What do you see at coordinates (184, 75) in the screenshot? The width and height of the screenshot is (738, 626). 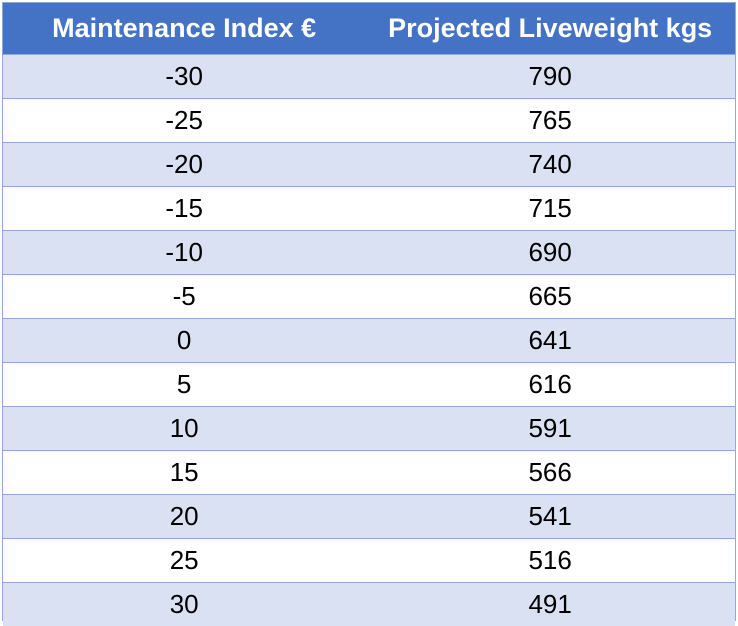 I see `maintenance-index-cell: -30` at bounding box center [184, 75].